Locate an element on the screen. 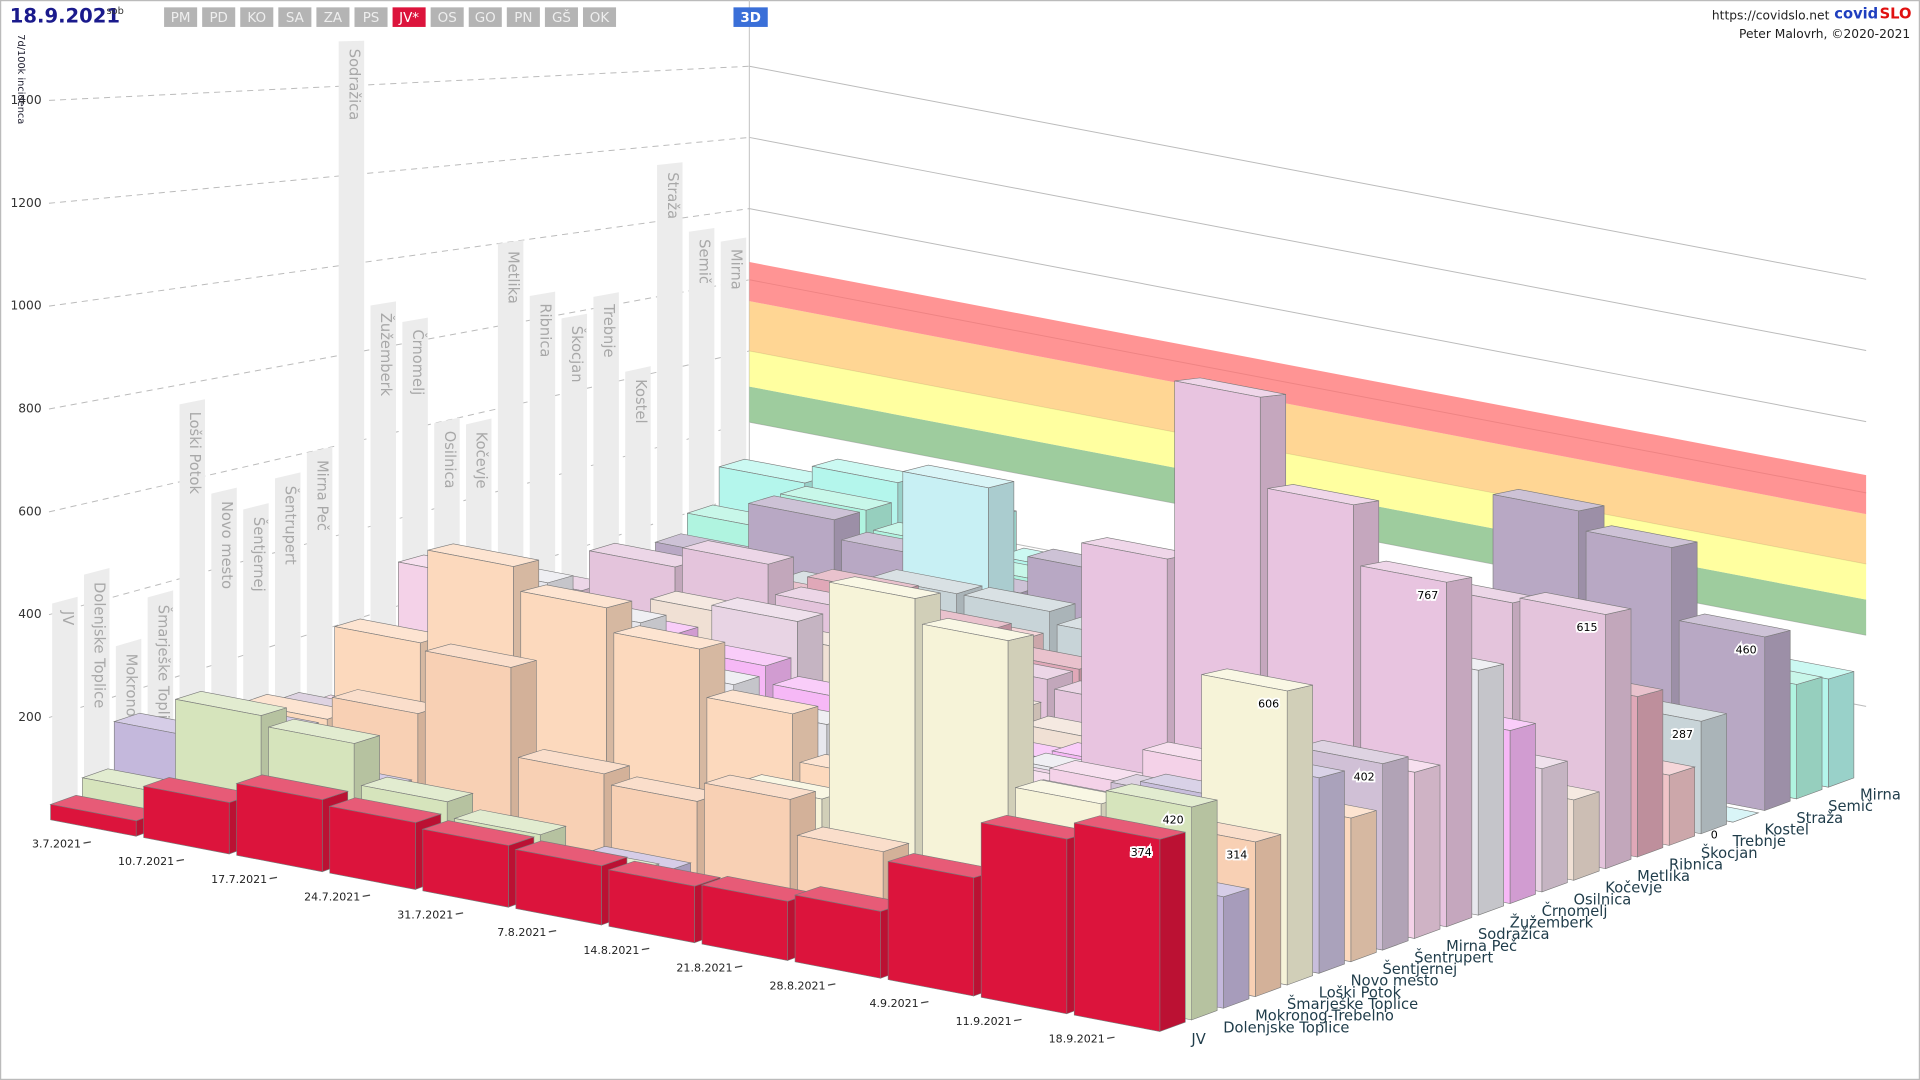 The image size is (1920, 1080). wall-label: Mirna is located at coordinates (735, 269).